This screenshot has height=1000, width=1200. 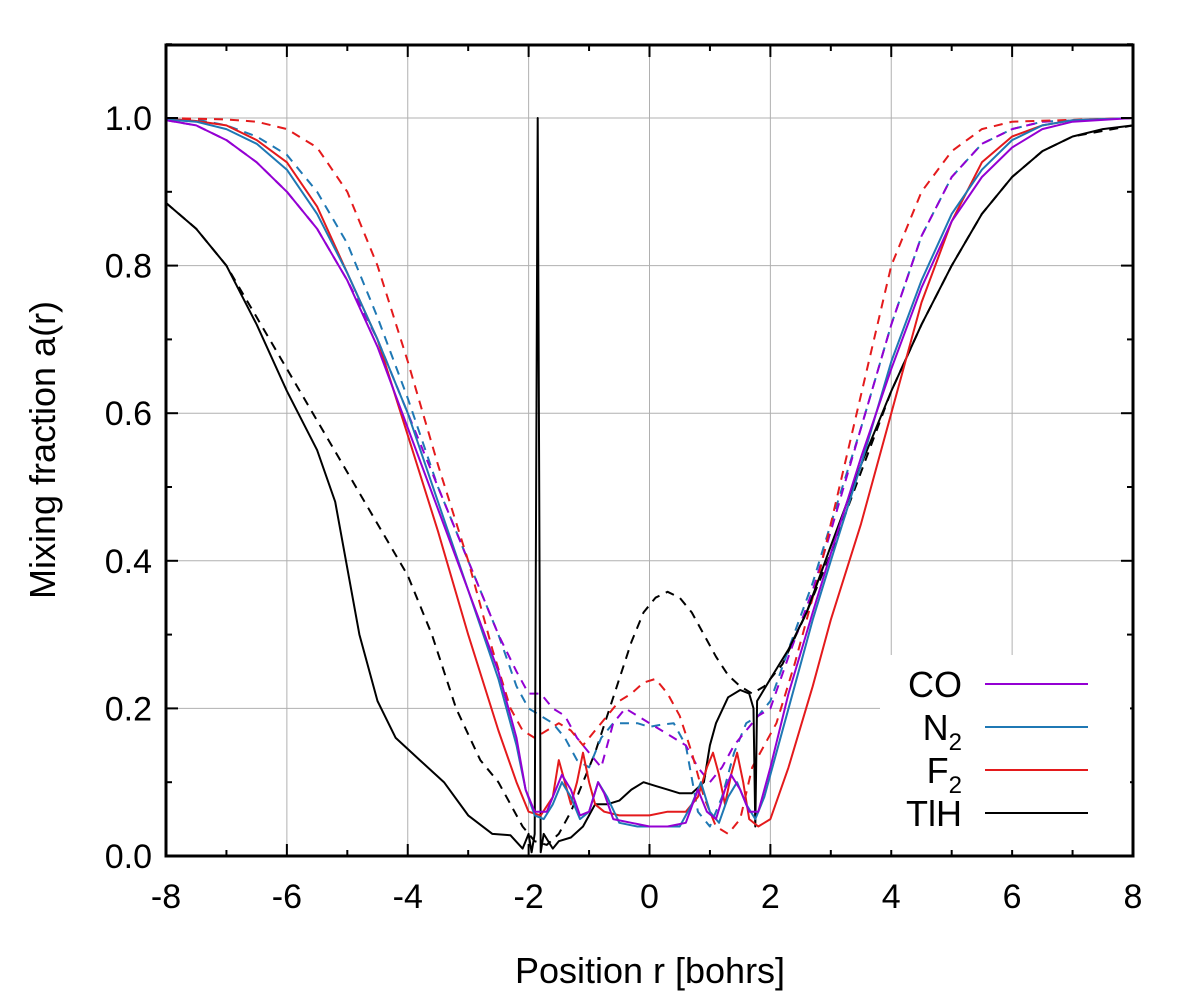 I want to click on x-tick-label: -2, so click(x=529, y=897).